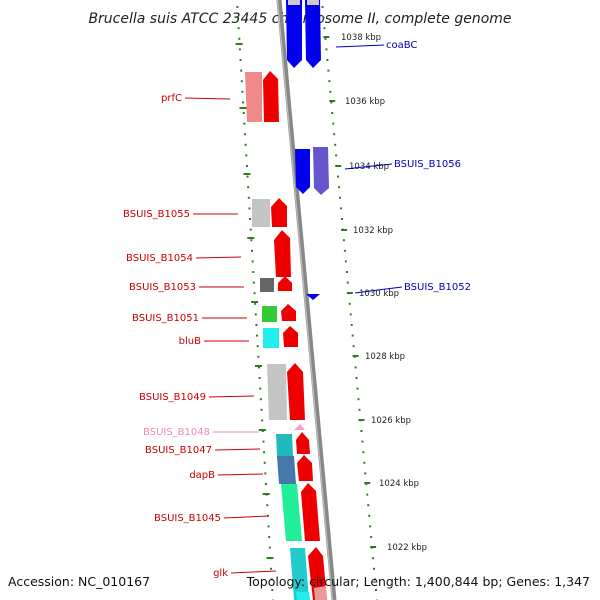 This screenshot has height=600, width=600. Describe the element at coordinates (401, 45) in the screenshot. I see `gene-label: coaBC` at that location.